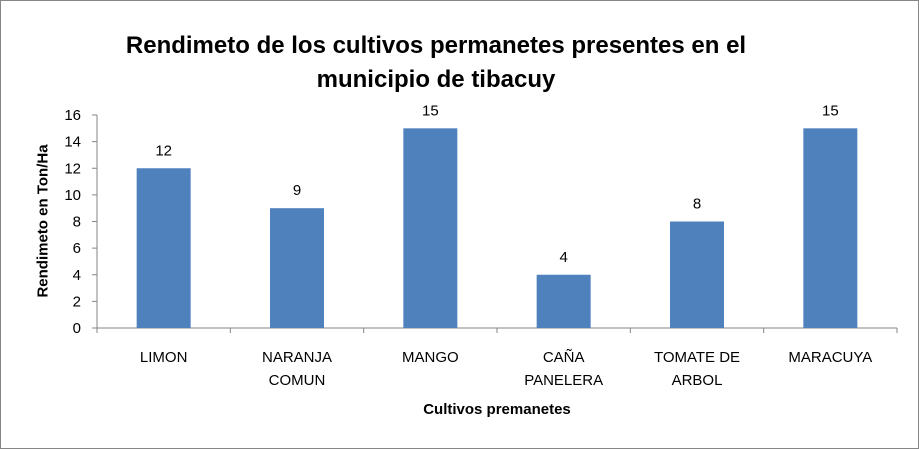  What do you see at coordinates (72, 195) in the screenshot?
I see `y-tick-label: 10` at bounding box center [72, 195].